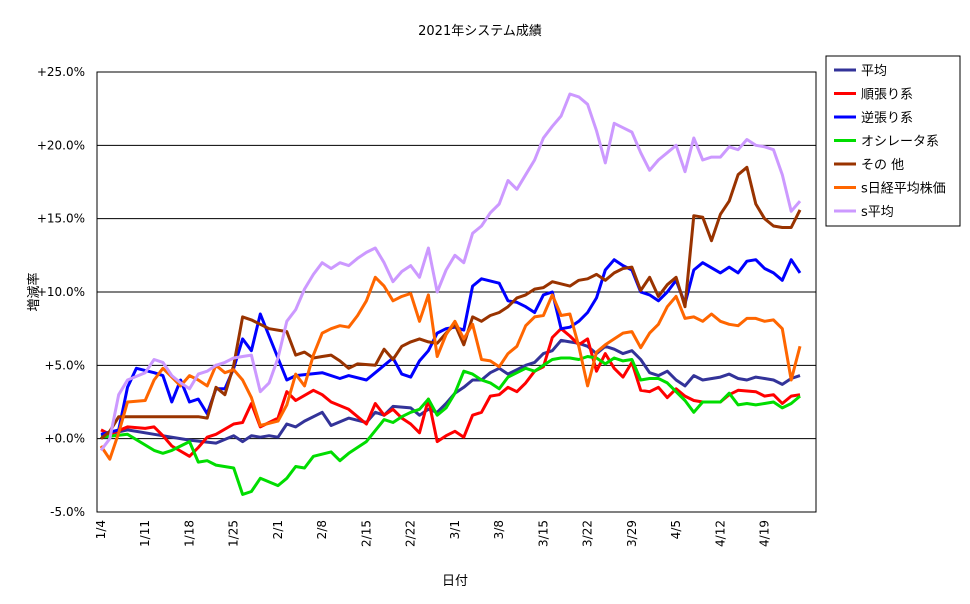  Describe the element at coordinates (322, 529) in the screenshot. I see `x-tick-label: 2/8` at that location.